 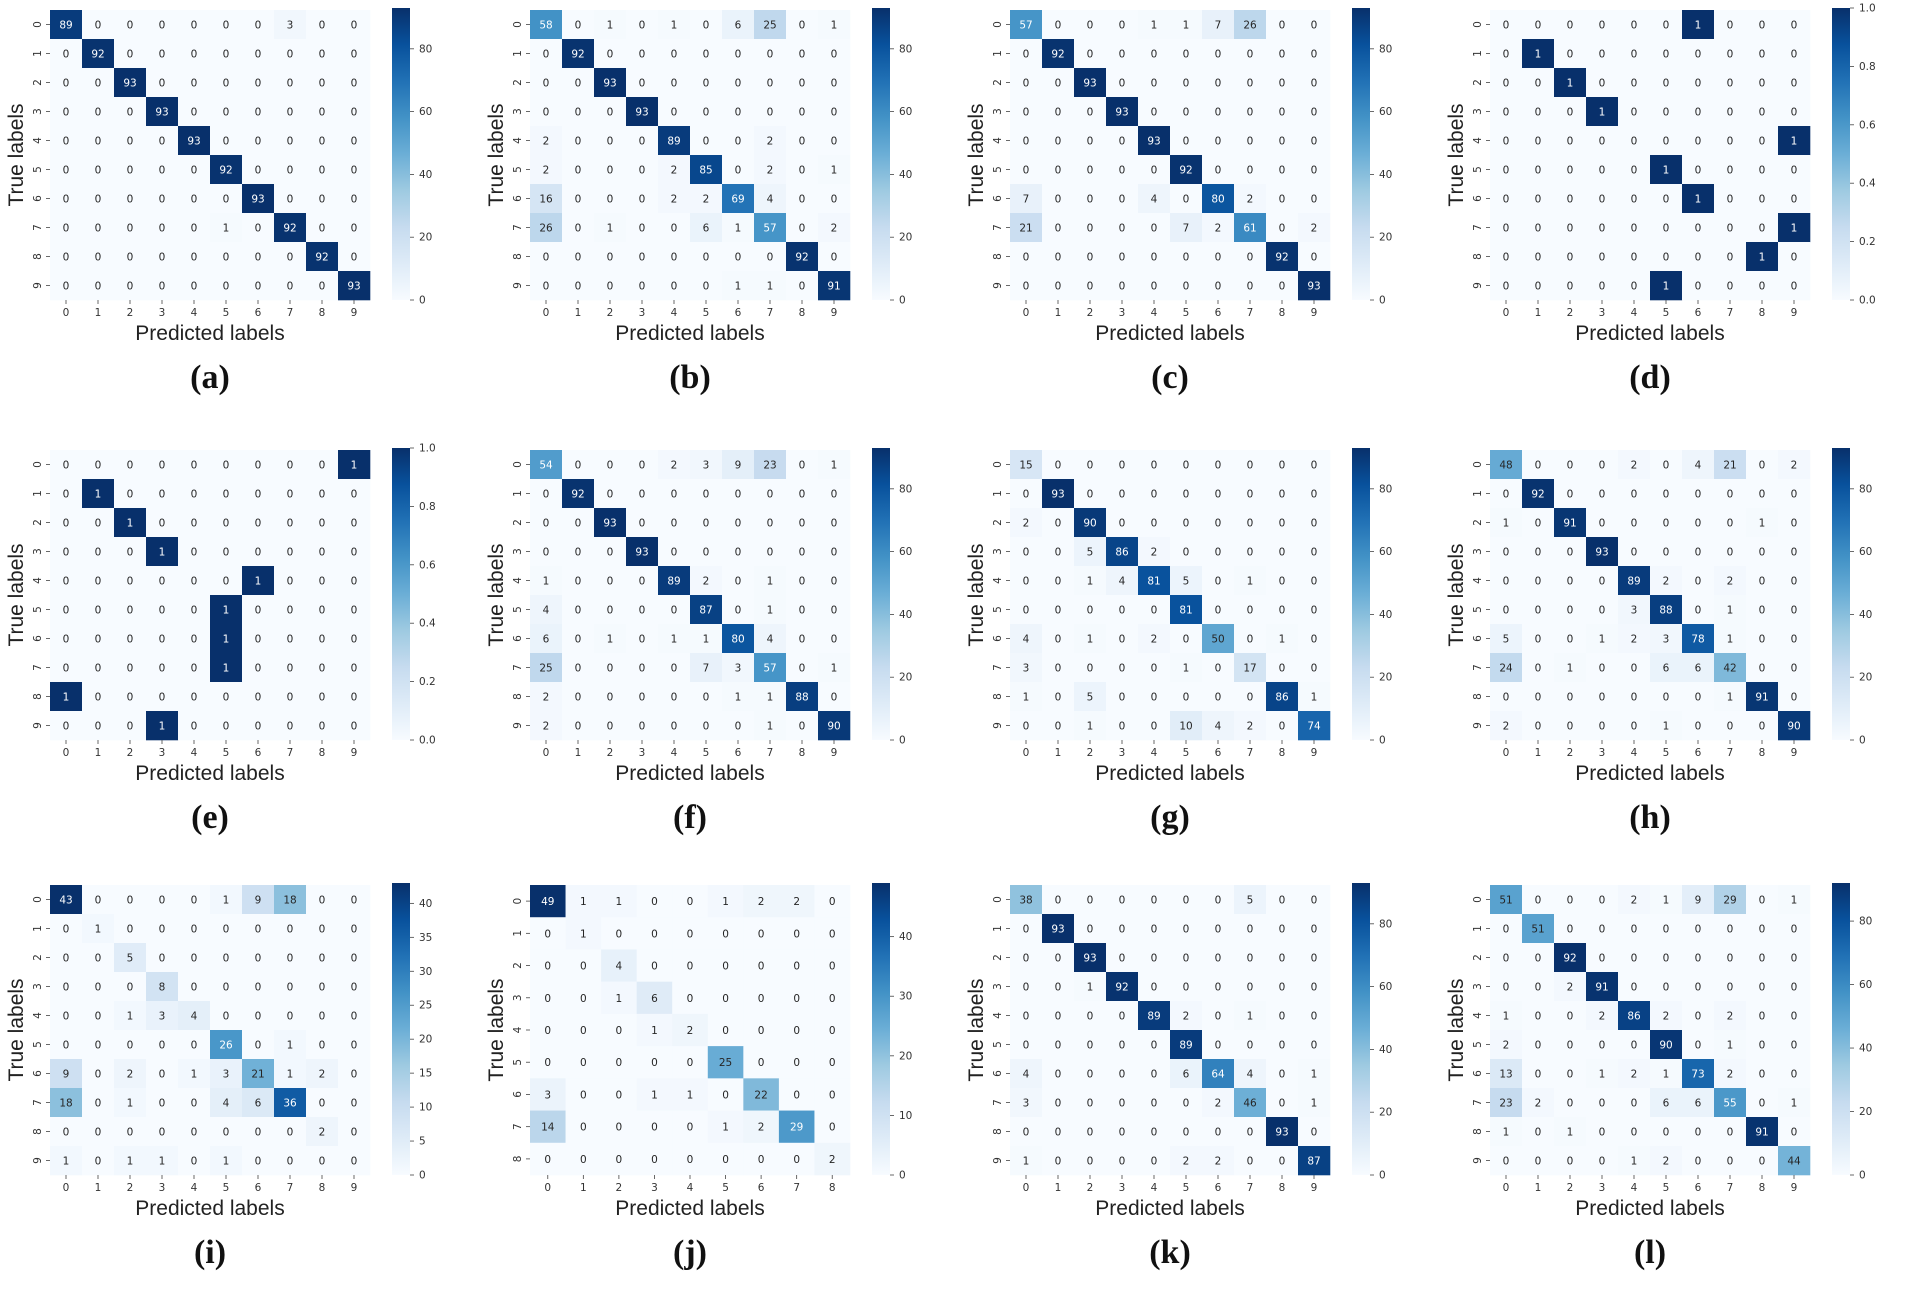 I want to click on x-tick-label: 2, so click(x=1090, y=313).